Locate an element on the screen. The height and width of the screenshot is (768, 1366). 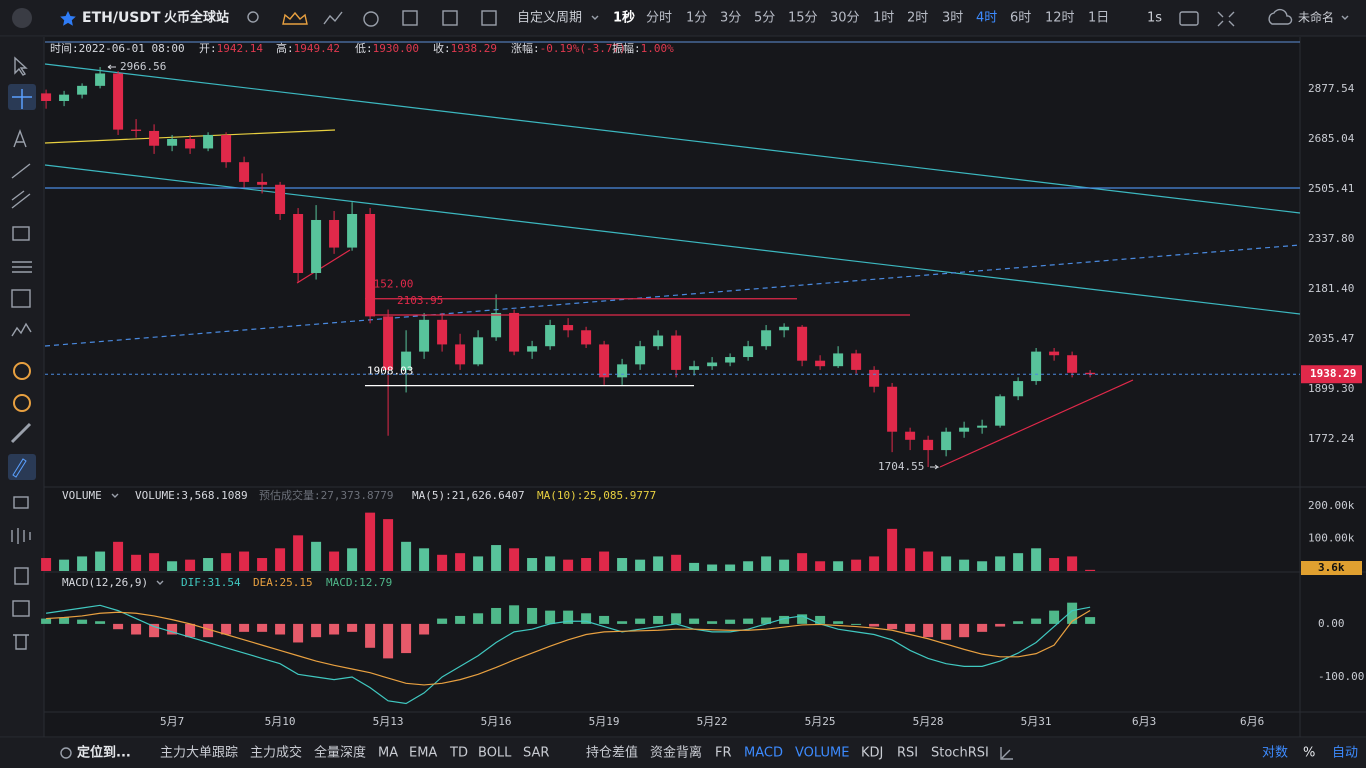
indicator-button: MACD is located at coordinates (763, 753).